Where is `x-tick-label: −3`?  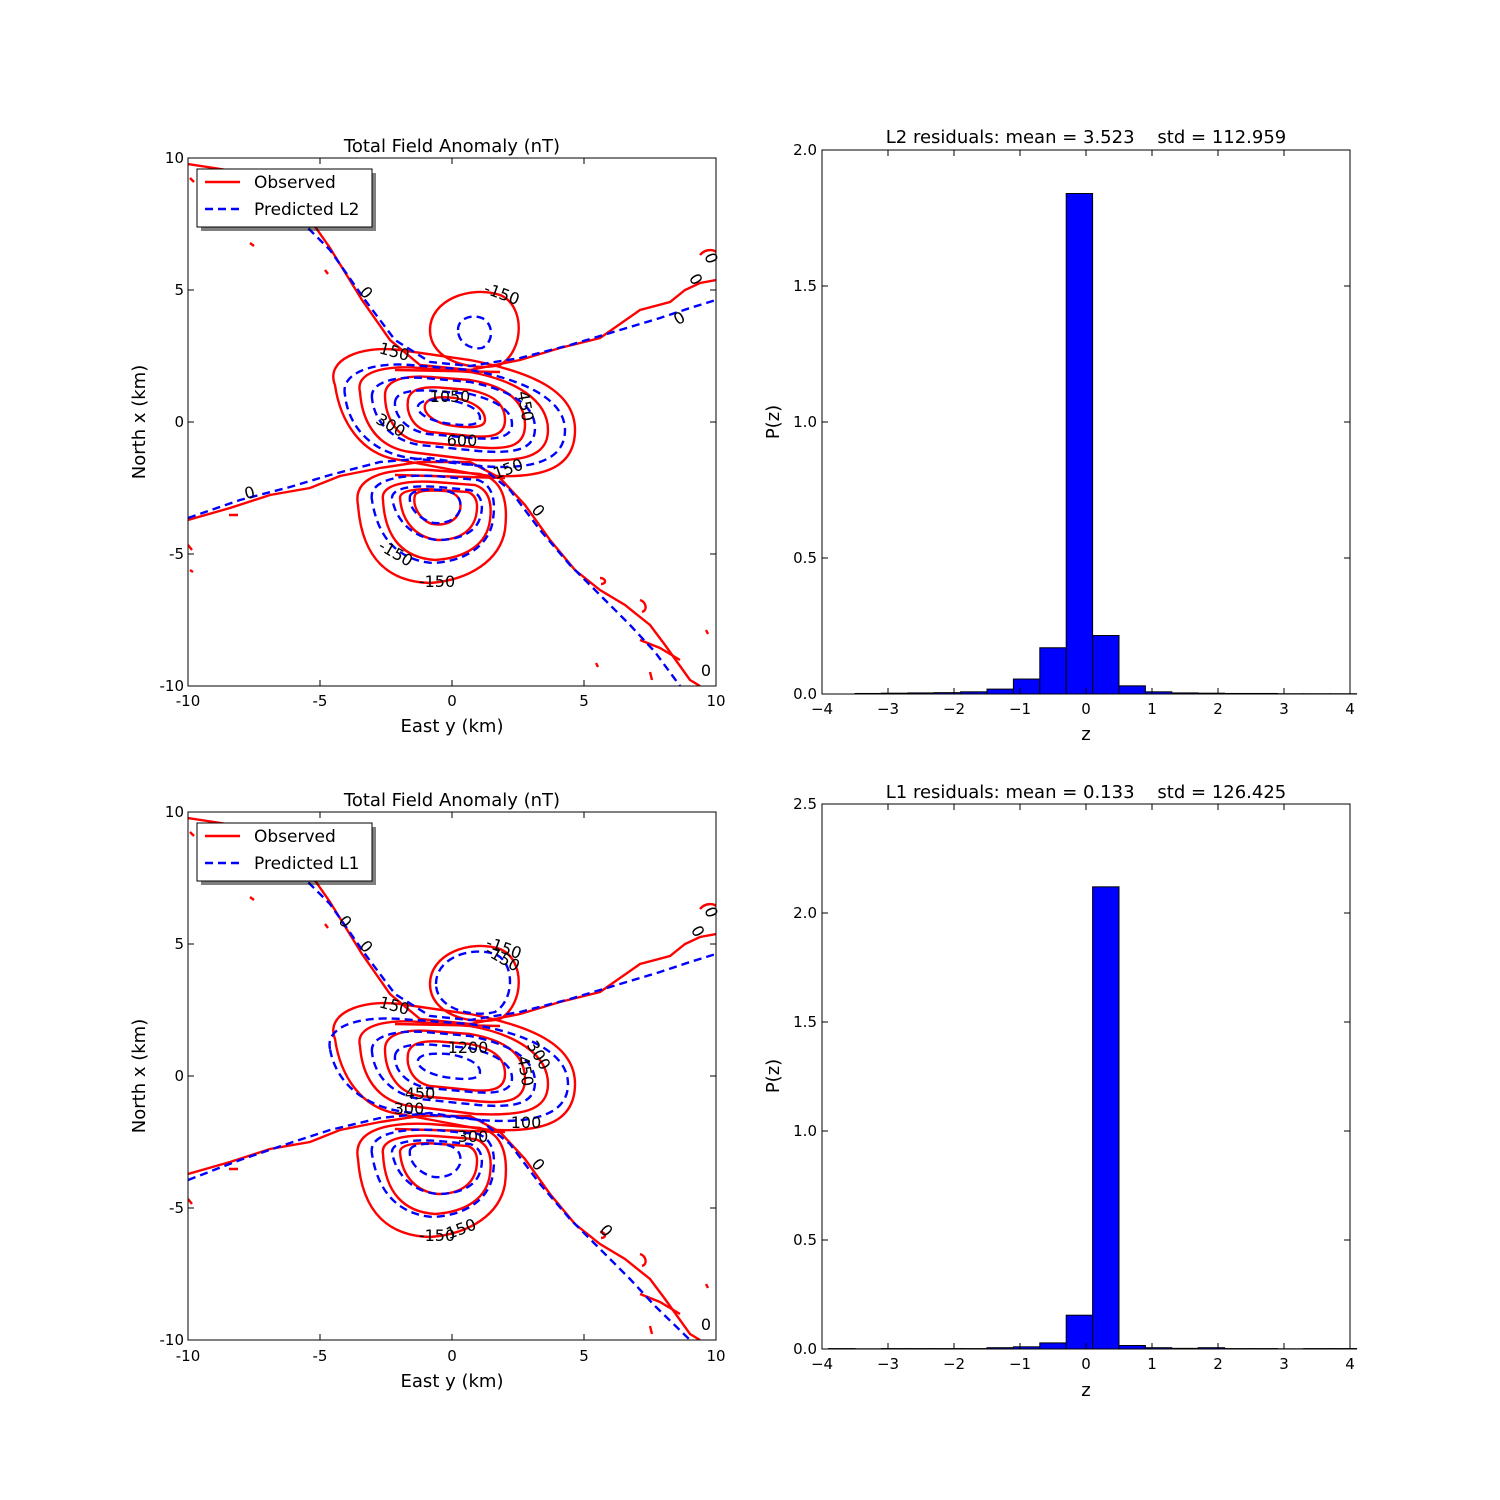 x-tick-label: −3 is located at coordinates (888, 709).